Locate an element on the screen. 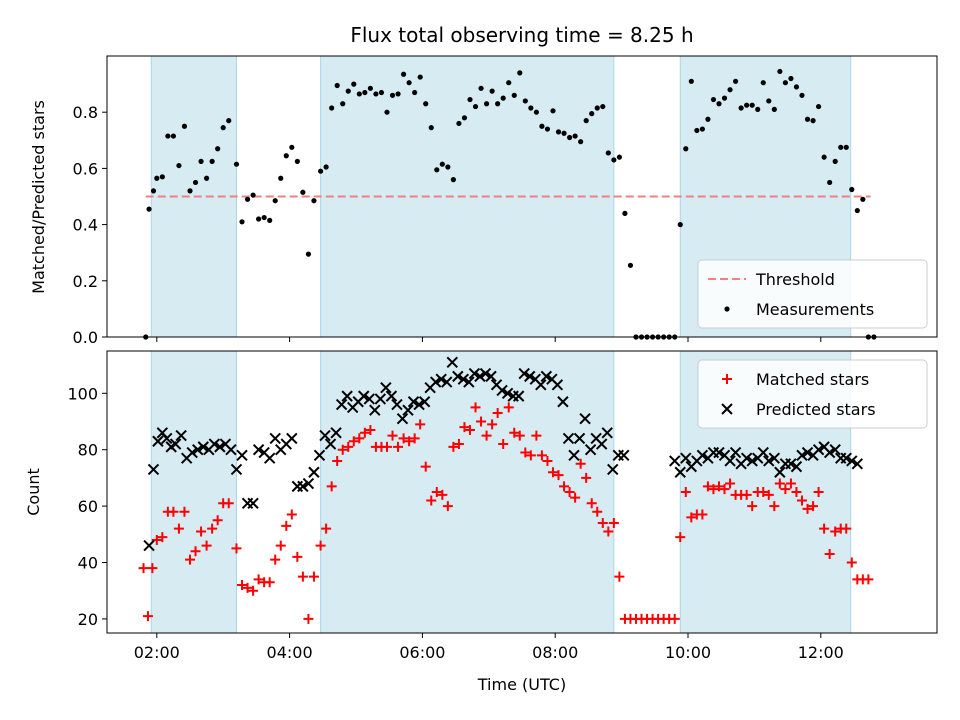 The width and height of the screenshot is (960, 720). y-tick-label: 0.6 is located at coordinates (85, 168).